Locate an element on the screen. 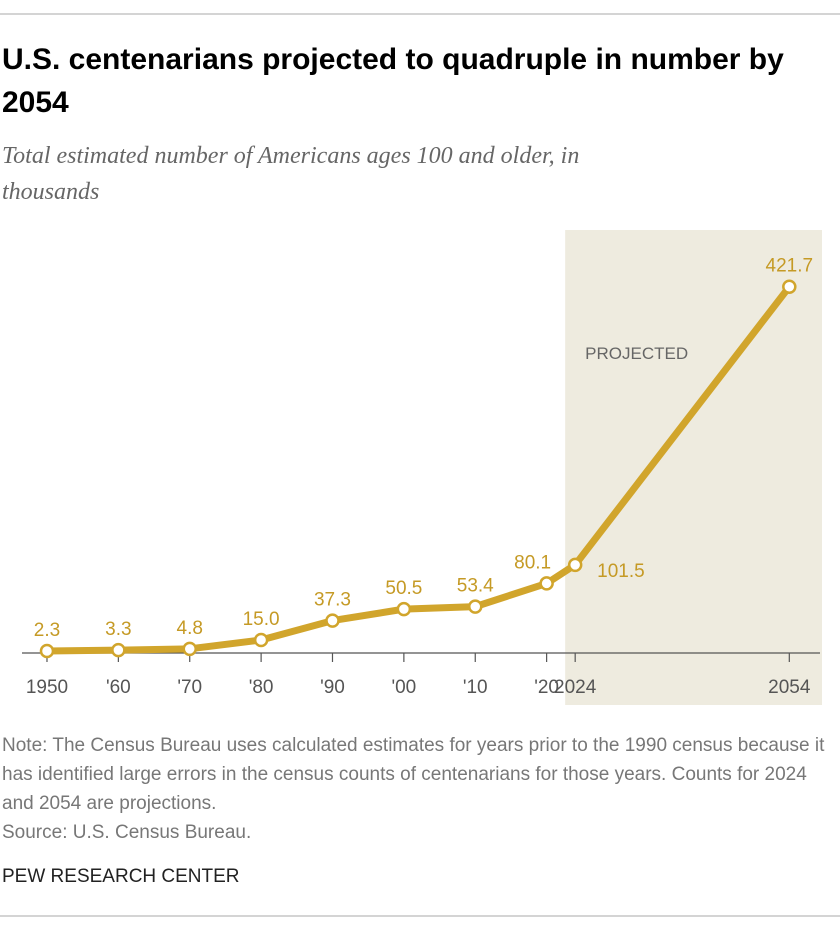 This screenshot has width=840, height=932. x-tick-label: 2054 is located at coordinates (789, 687).